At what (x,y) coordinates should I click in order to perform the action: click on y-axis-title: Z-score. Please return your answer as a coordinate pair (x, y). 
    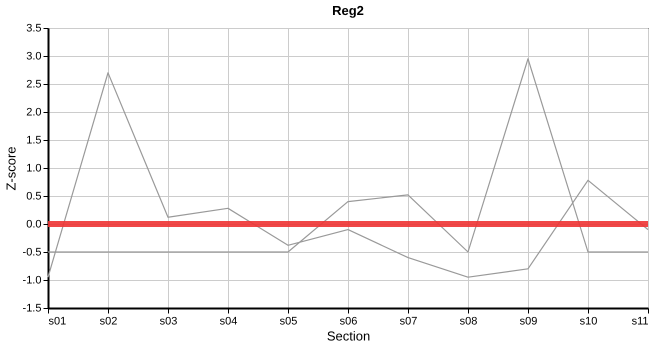
    Looking at the image, I should click on (11, 168).